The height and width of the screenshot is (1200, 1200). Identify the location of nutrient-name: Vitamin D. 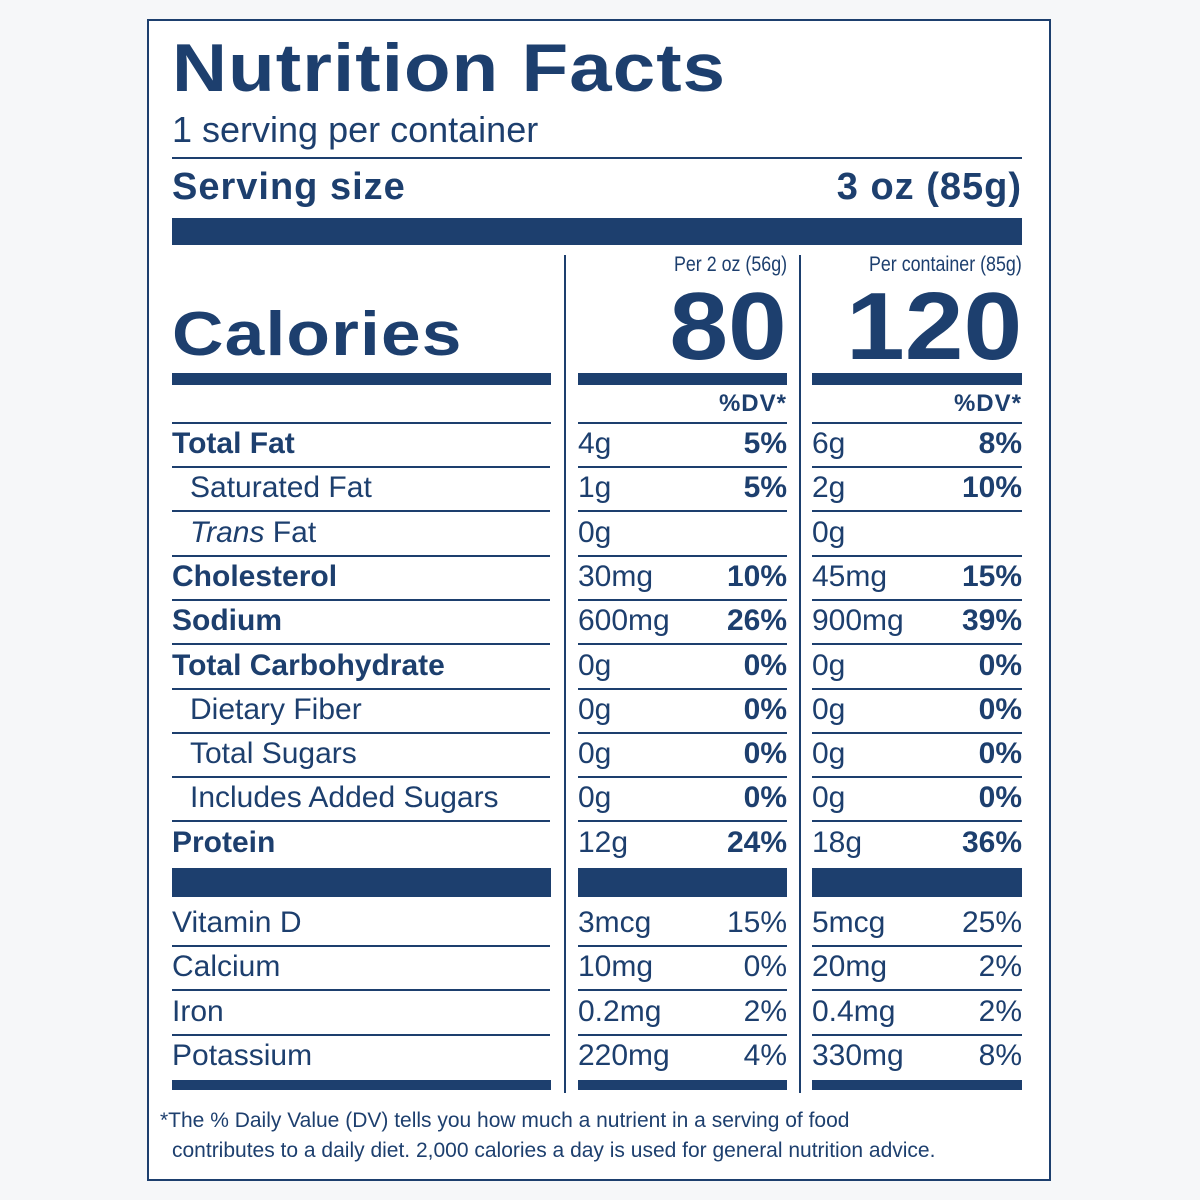
(361, 925).